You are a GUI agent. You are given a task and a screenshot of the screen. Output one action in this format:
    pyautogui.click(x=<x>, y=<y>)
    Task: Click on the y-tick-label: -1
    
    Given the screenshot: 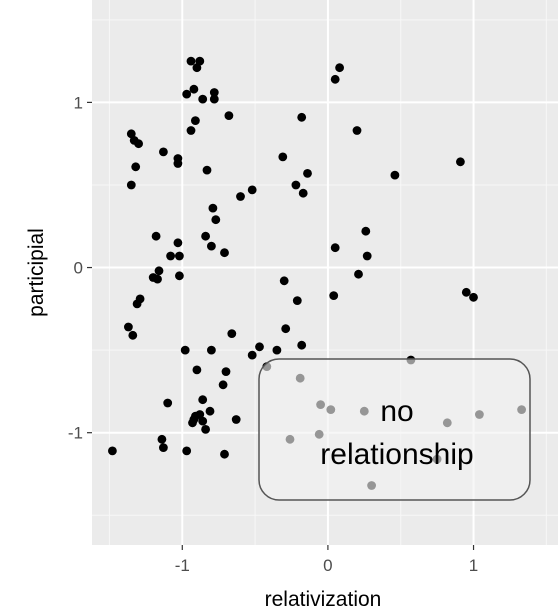 What is the action you would take?
    pyautogui.click(x=75, y=433)
    